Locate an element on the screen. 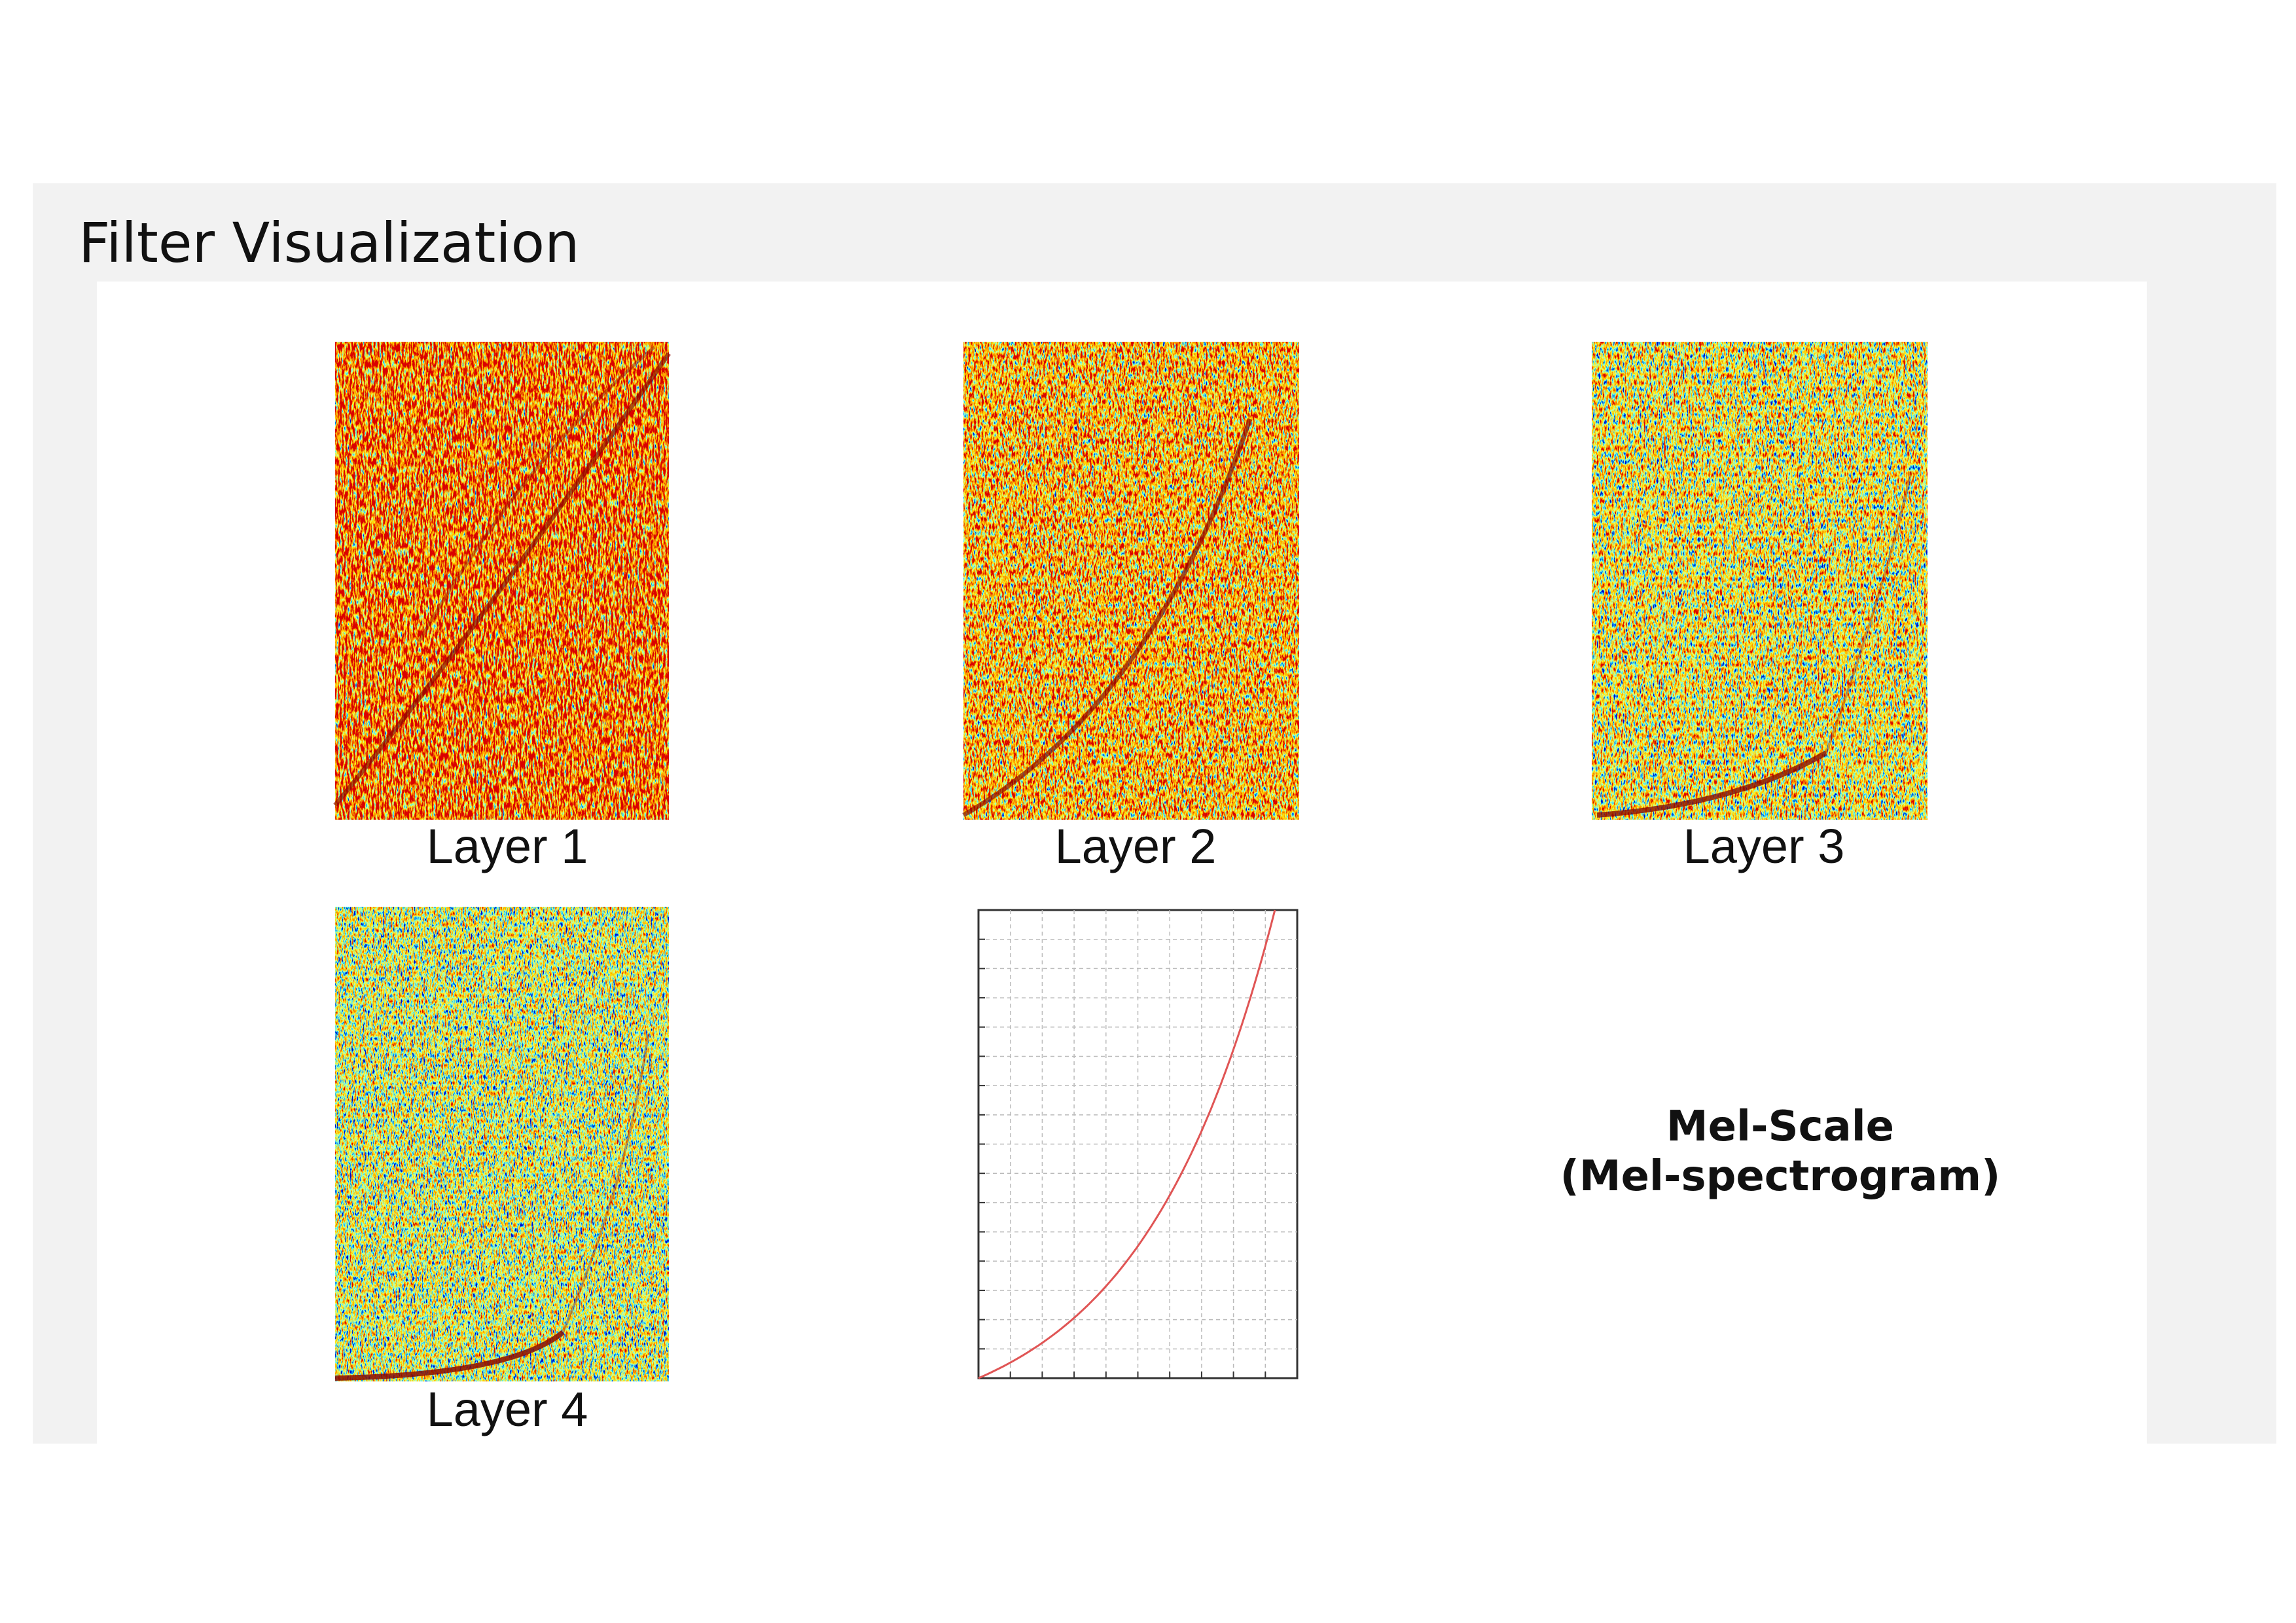  mel-note: Mel-Scale is located at coordinates (1780, 1127).